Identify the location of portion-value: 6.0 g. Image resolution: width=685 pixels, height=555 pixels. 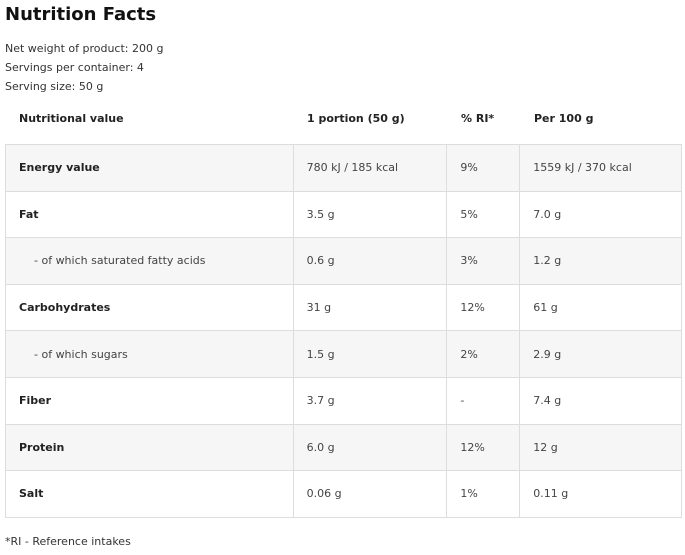
(370, 447).